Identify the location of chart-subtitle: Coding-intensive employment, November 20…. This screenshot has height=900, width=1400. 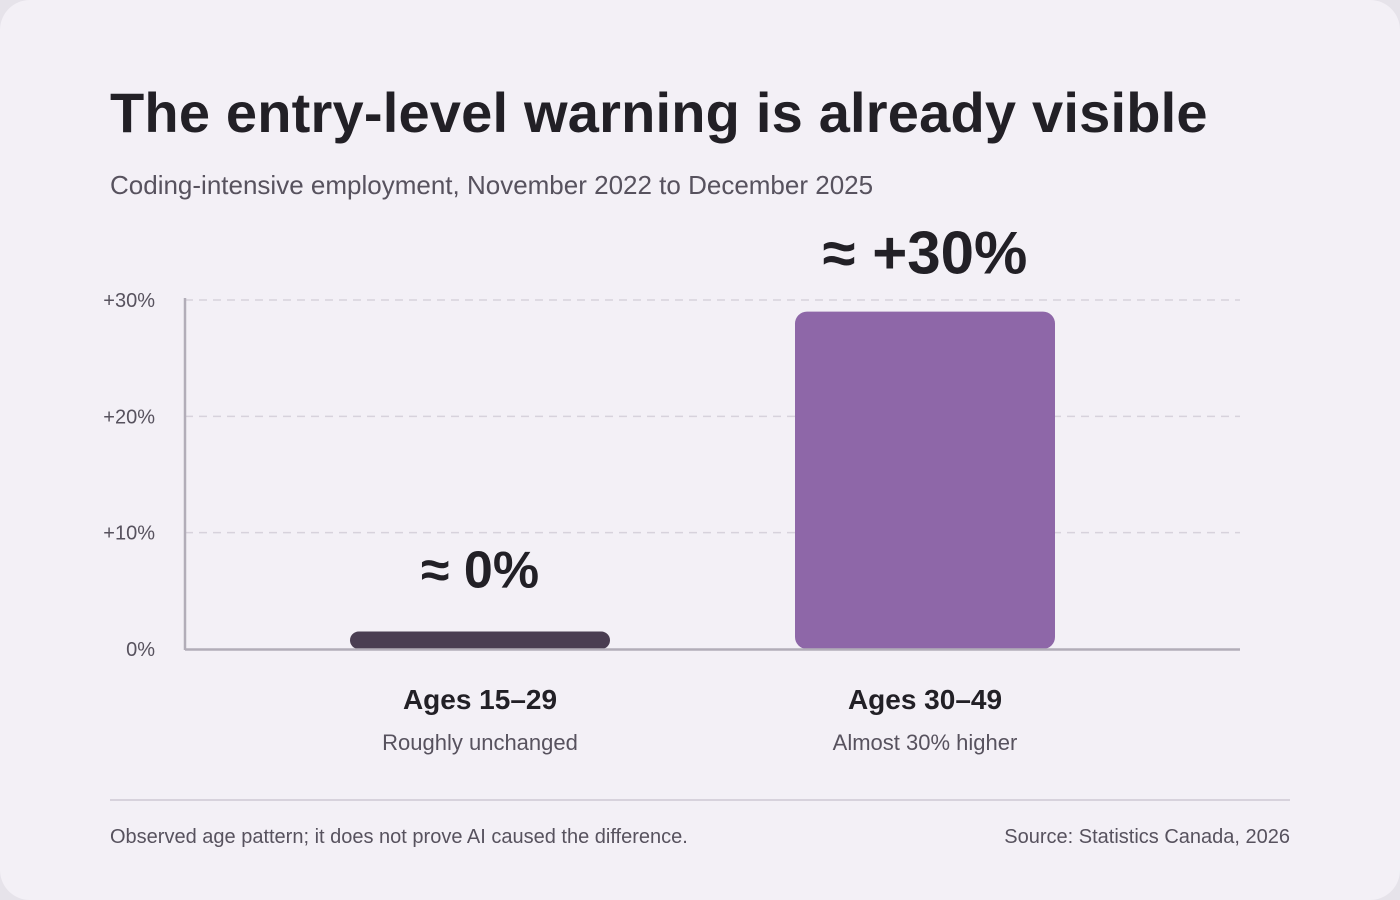
(492, 185).